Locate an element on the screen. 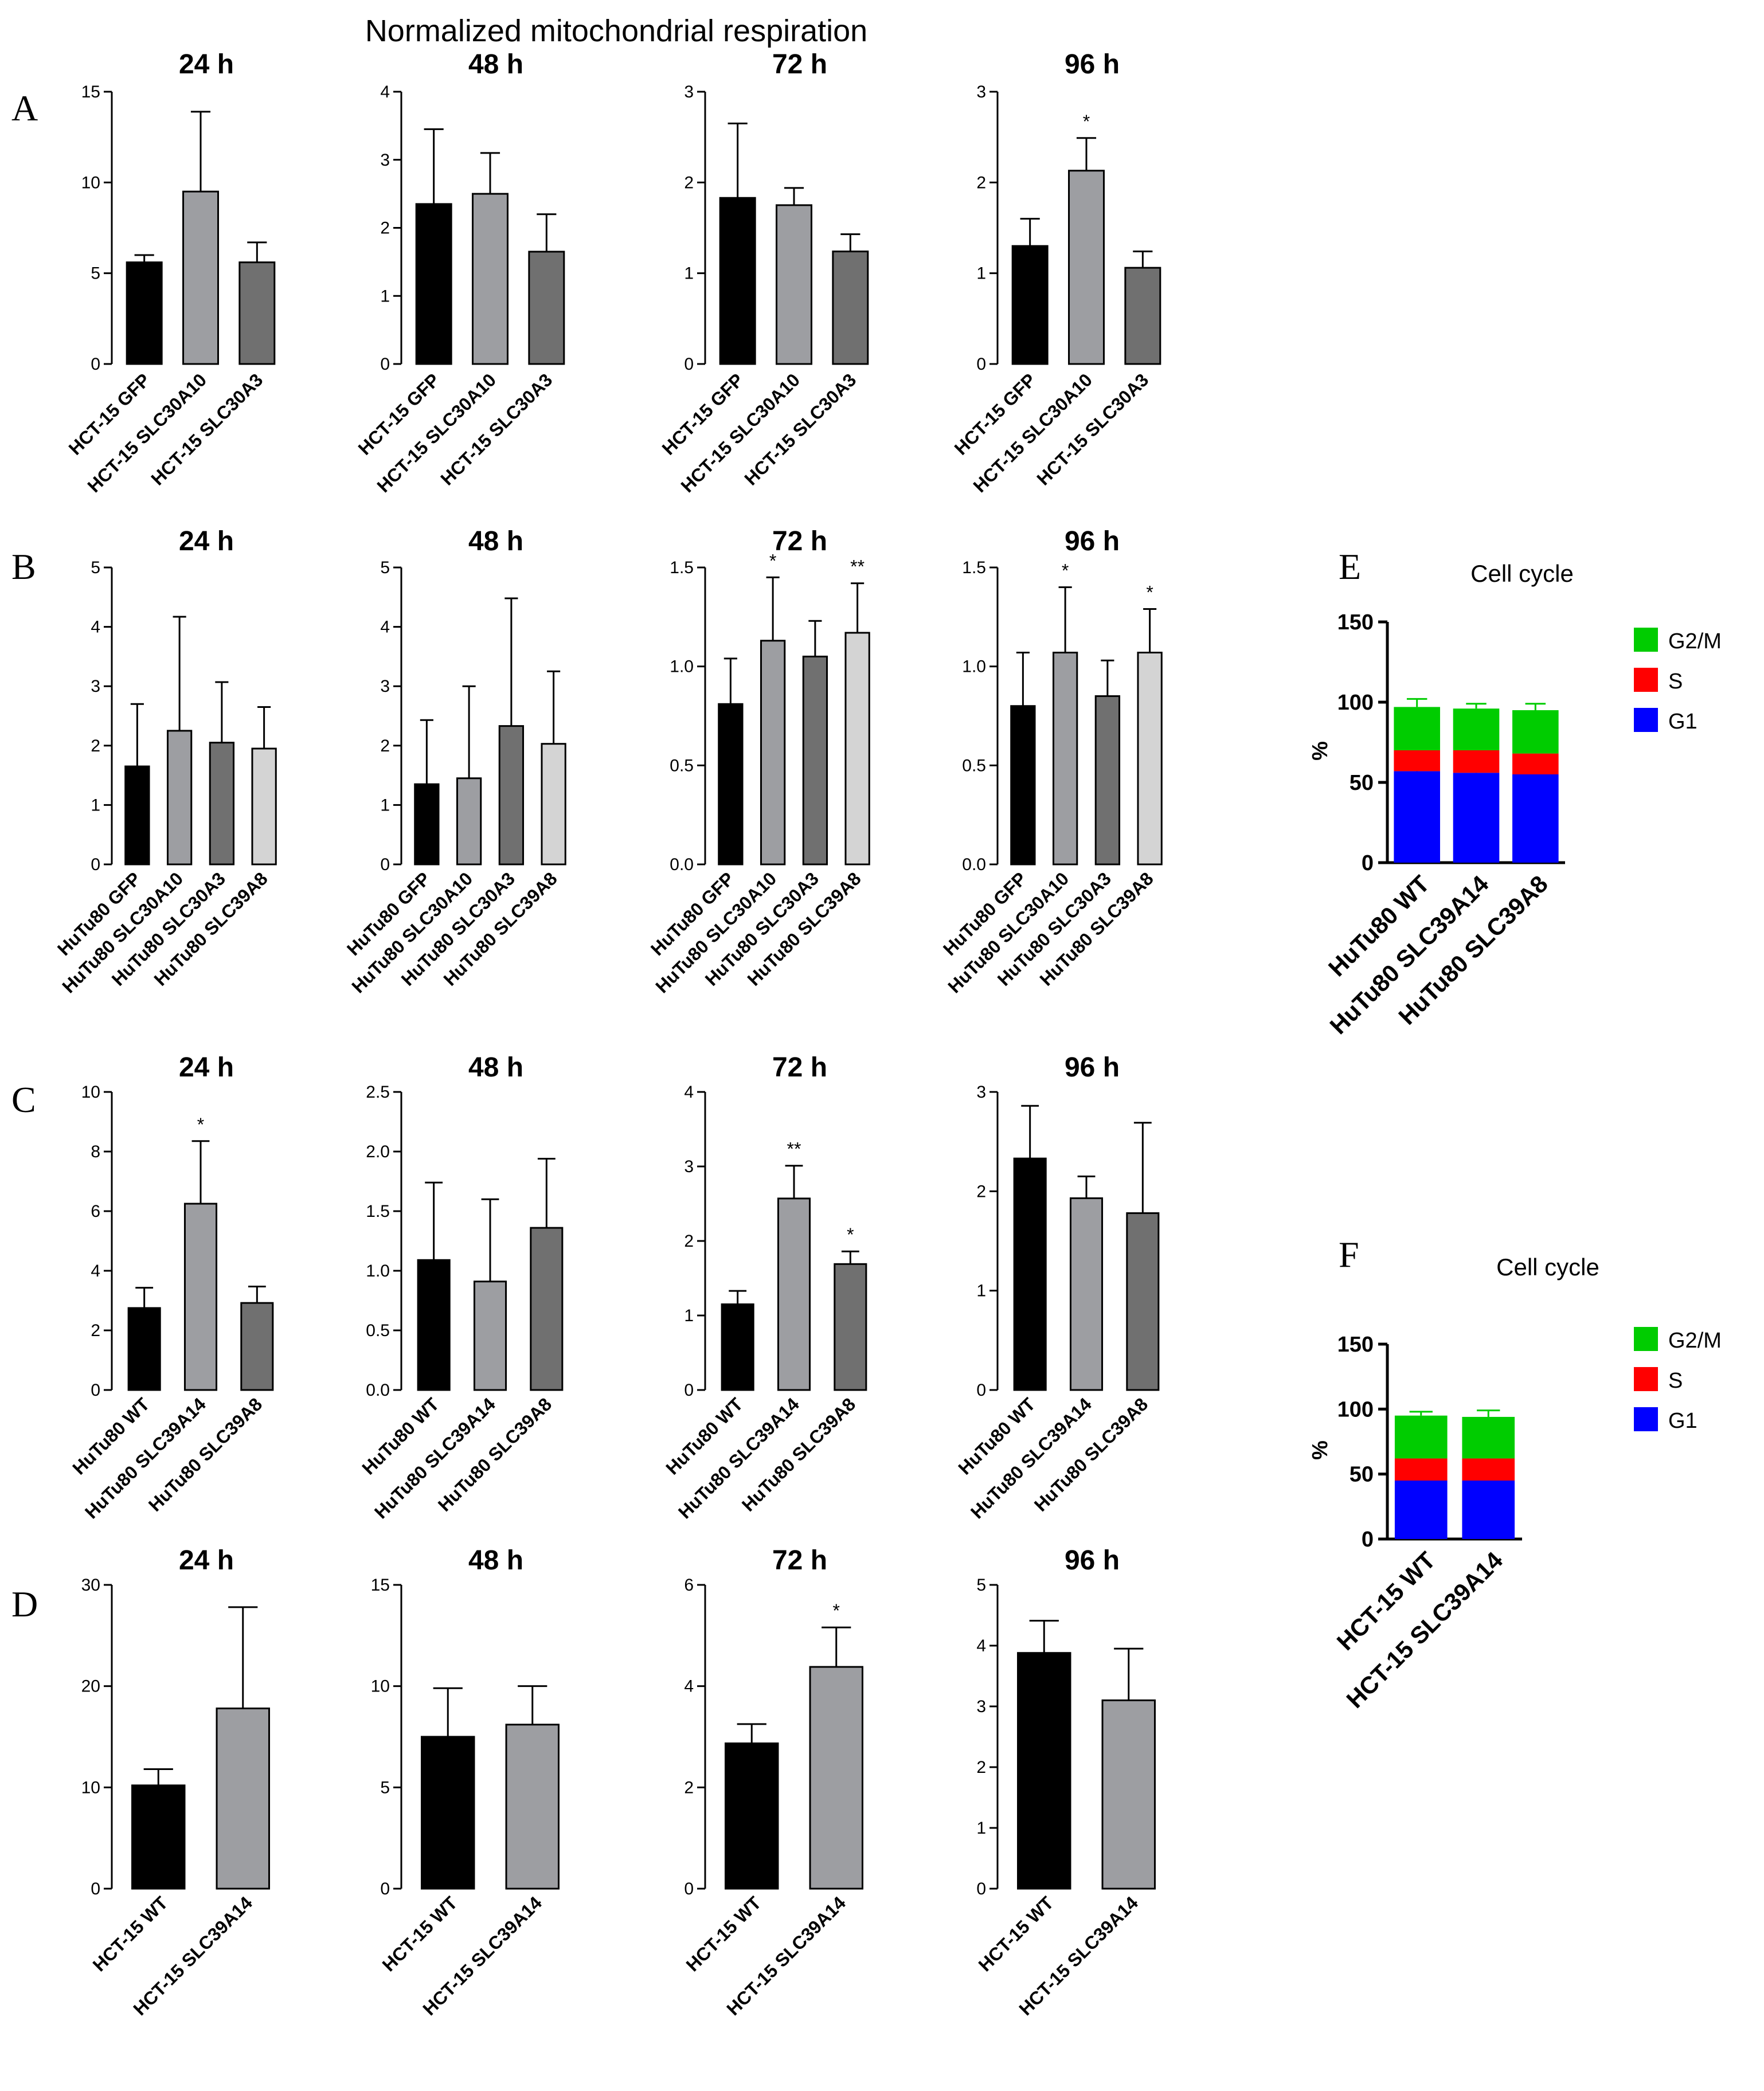 The height and width of the screenshot is (2091, 1764). chart-title: 72 h is located at coordinates (799, 541).